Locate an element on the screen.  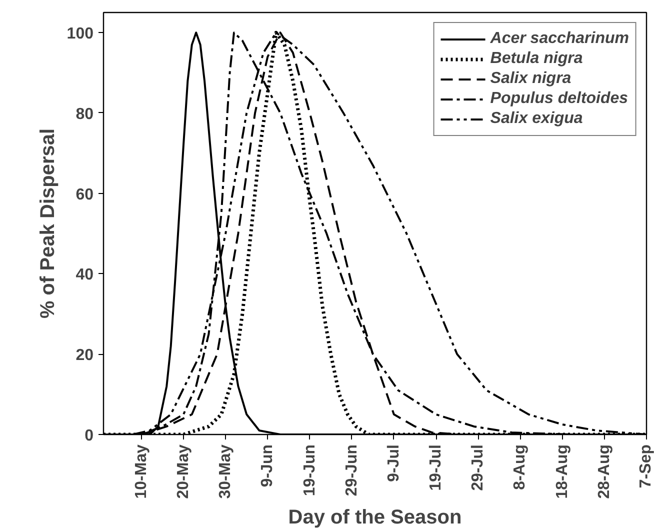
x-tick-label: 29-Jul is located at coordinates (478, 467).